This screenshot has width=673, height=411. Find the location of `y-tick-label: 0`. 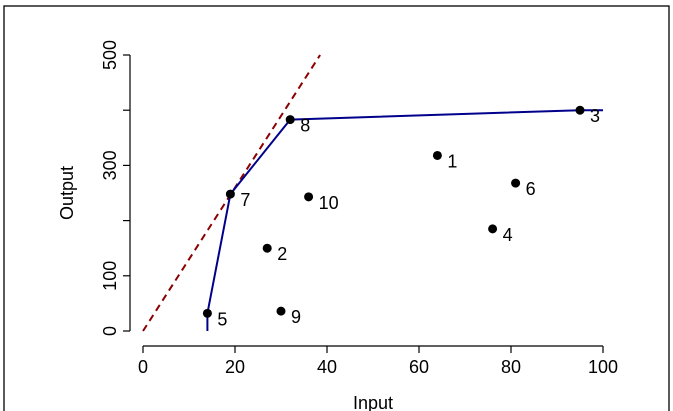

y-tick-label: 0 is located at coordinates (110, 331).